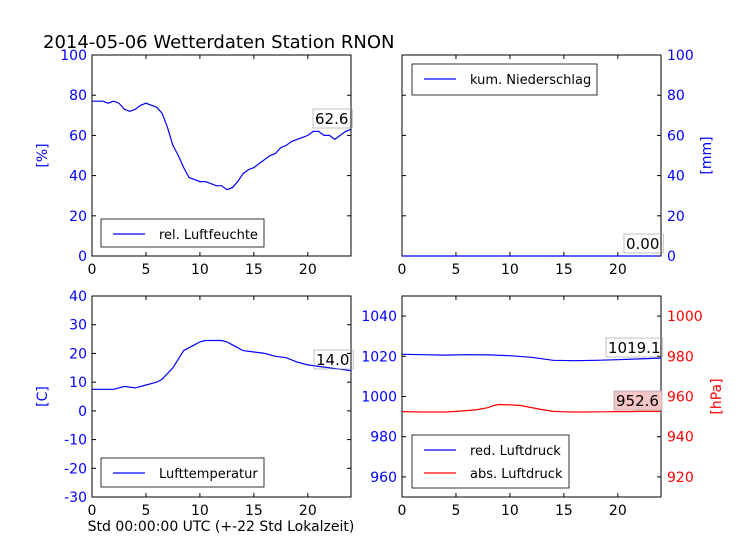 The width and height of the screenshot is (736, 552). I want to click on y-axis-label: [mm], so click(707, 155).